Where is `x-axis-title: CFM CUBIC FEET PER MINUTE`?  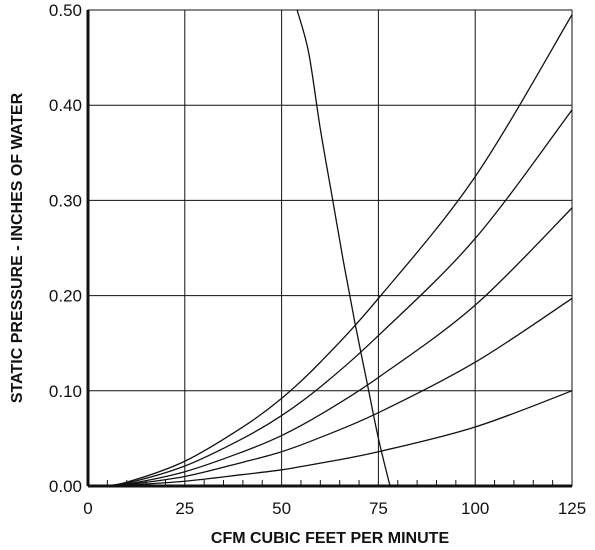
x-axis-title: CFM CUBIC FEET PER MINUTE is located at coordinates (330, 538).